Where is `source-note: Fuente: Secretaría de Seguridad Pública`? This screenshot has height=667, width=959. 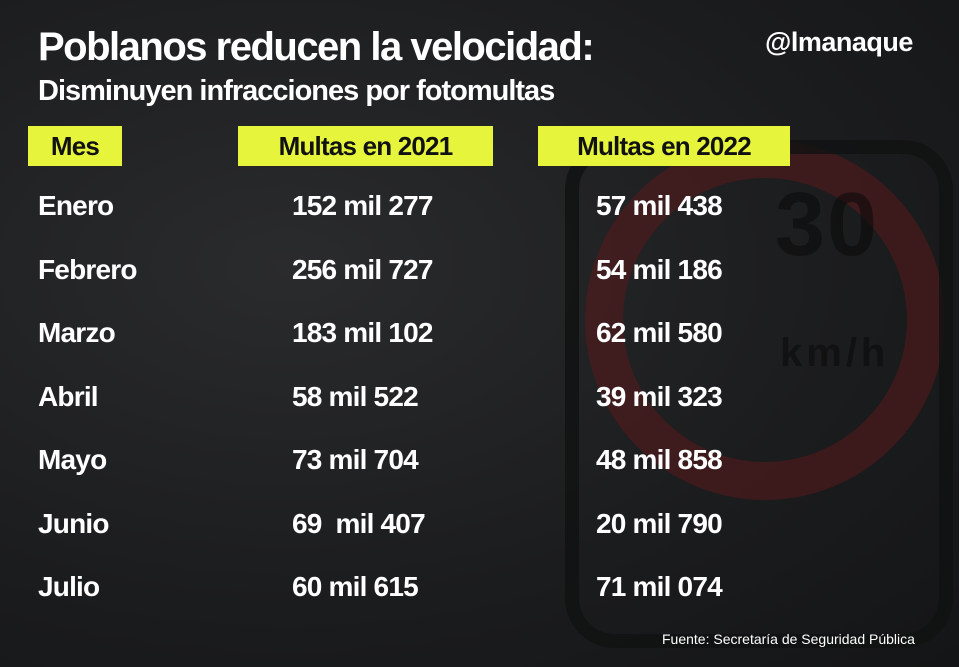
source-note: Fuente: Secretaría de Seguridad Pública is located at coordinates (788, 639).